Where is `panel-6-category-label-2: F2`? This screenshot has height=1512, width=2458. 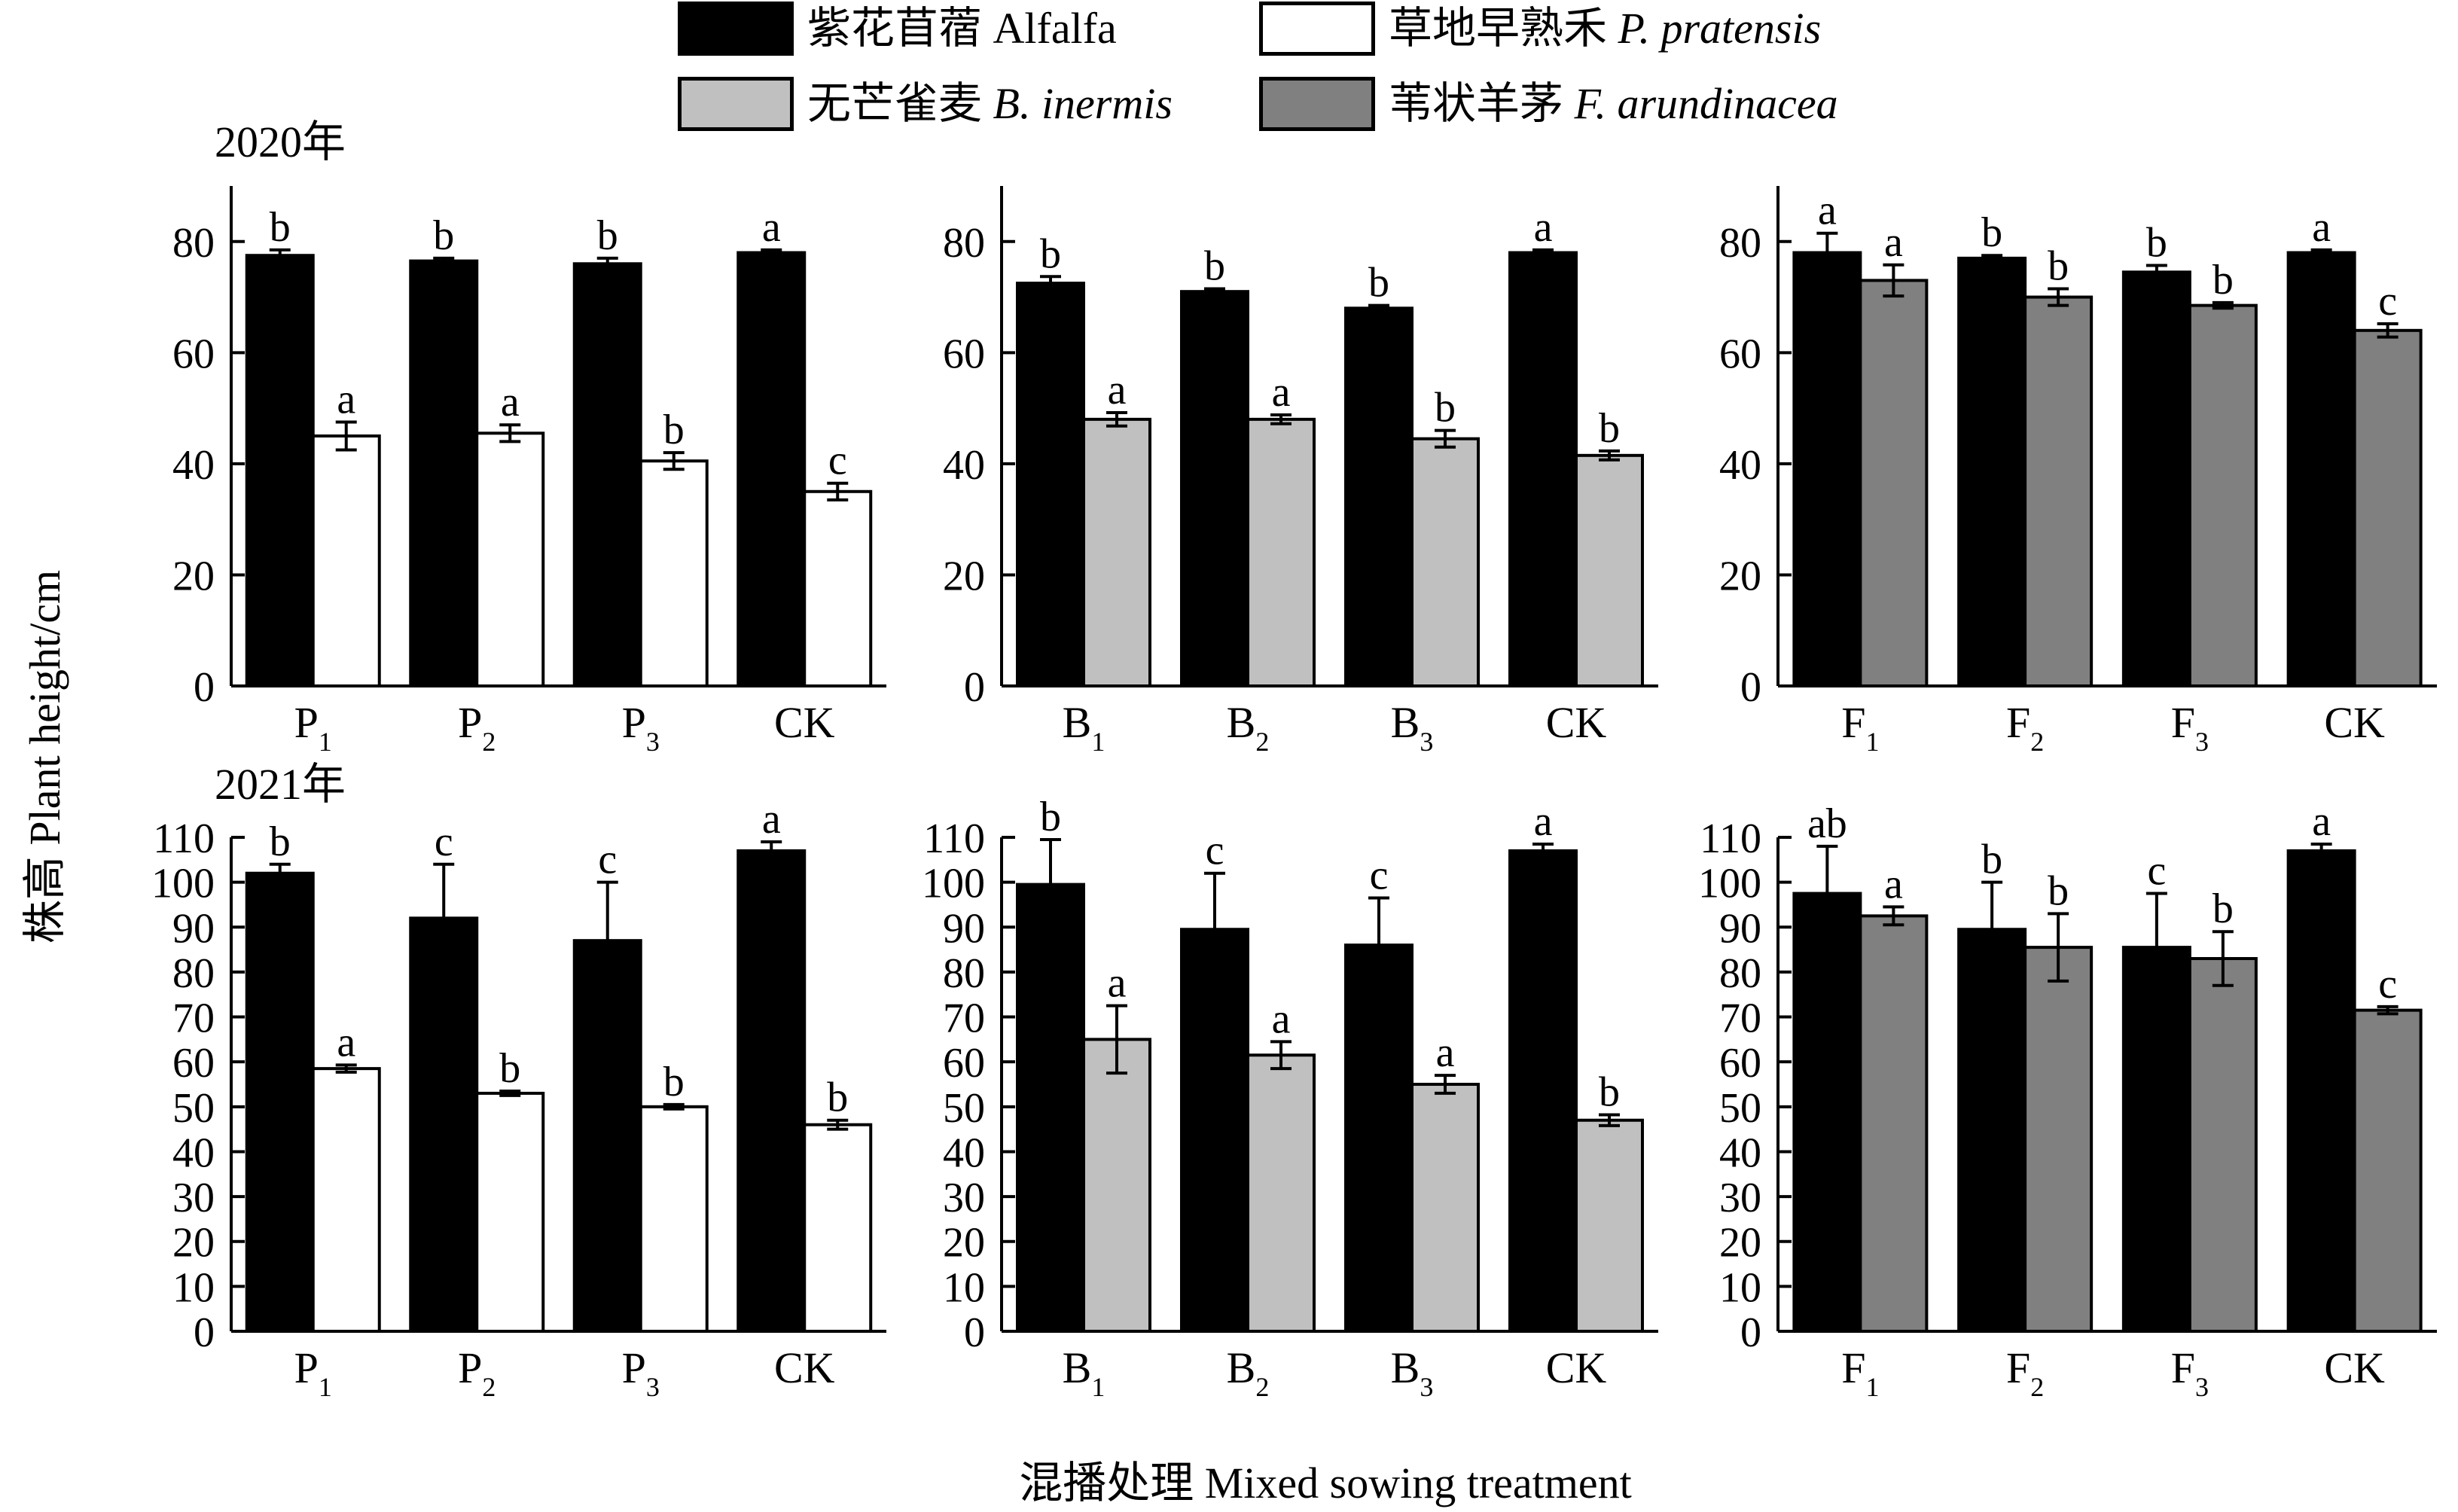 panel-6-category-label-2: F2 is located at coordinates (2025, 1373).